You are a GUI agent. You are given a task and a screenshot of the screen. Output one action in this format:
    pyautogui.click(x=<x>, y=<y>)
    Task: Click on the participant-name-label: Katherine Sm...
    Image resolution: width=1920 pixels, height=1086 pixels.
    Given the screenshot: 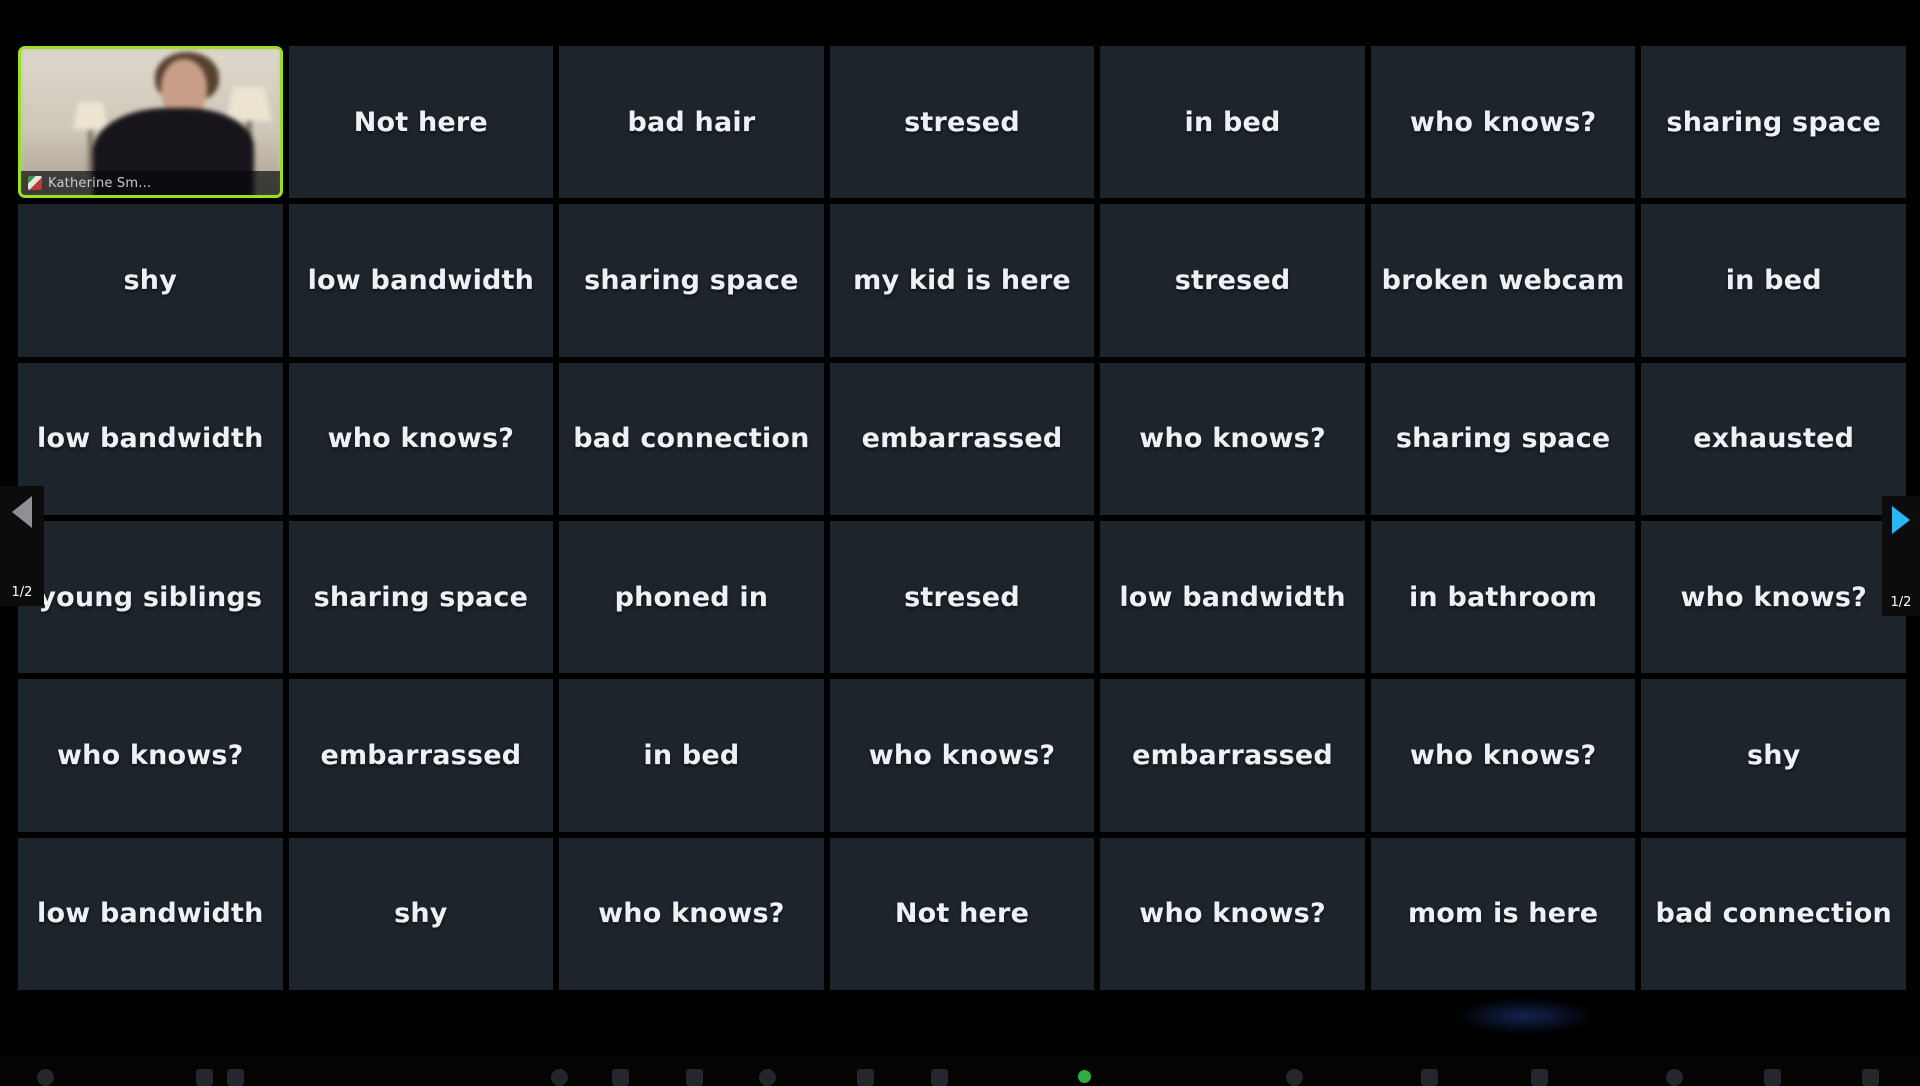 What is the action you would take?
    pyautogui.click(x=100, y=183)
    